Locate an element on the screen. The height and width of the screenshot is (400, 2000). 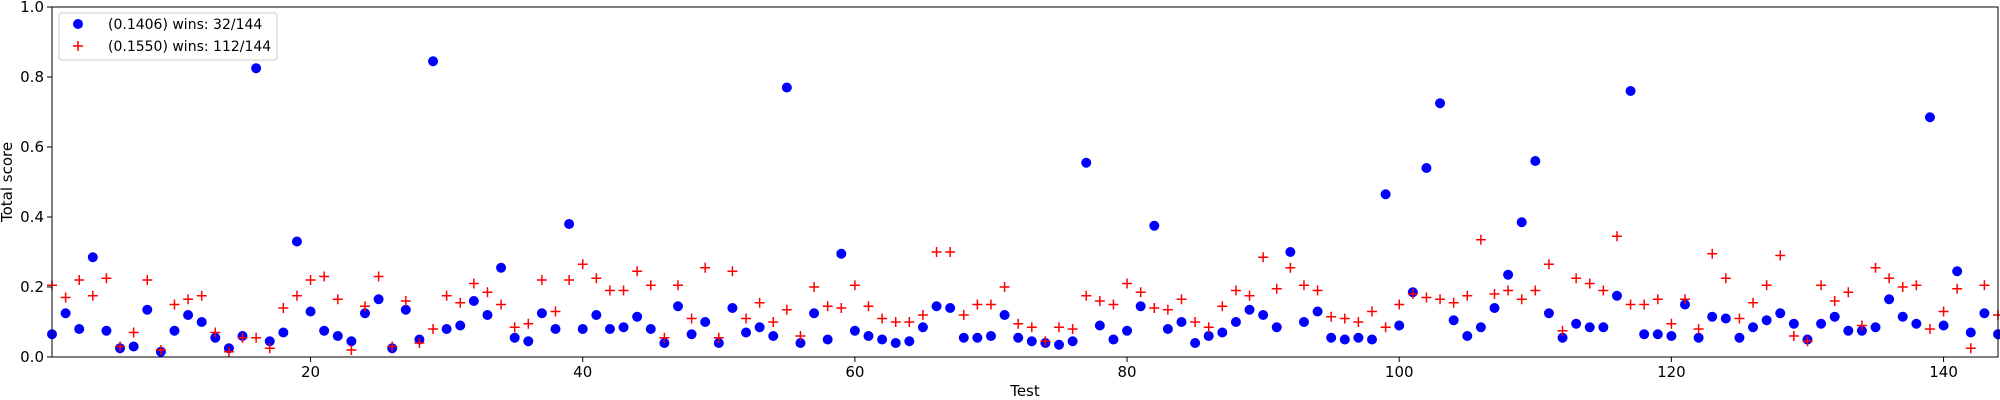
legend-plus-marker-icon is located at coordinates (78, 46).